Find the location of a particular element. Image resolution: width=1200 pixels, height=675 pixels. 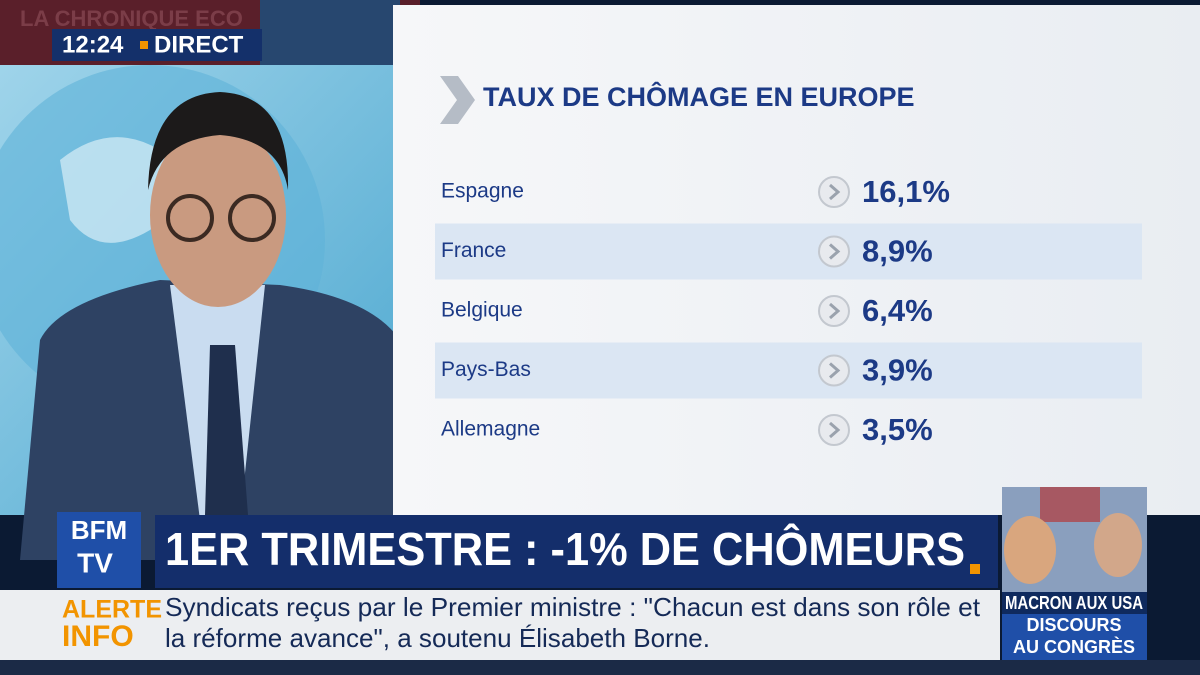

side-line: DISCOURS is located at coordinates (1073, 625).